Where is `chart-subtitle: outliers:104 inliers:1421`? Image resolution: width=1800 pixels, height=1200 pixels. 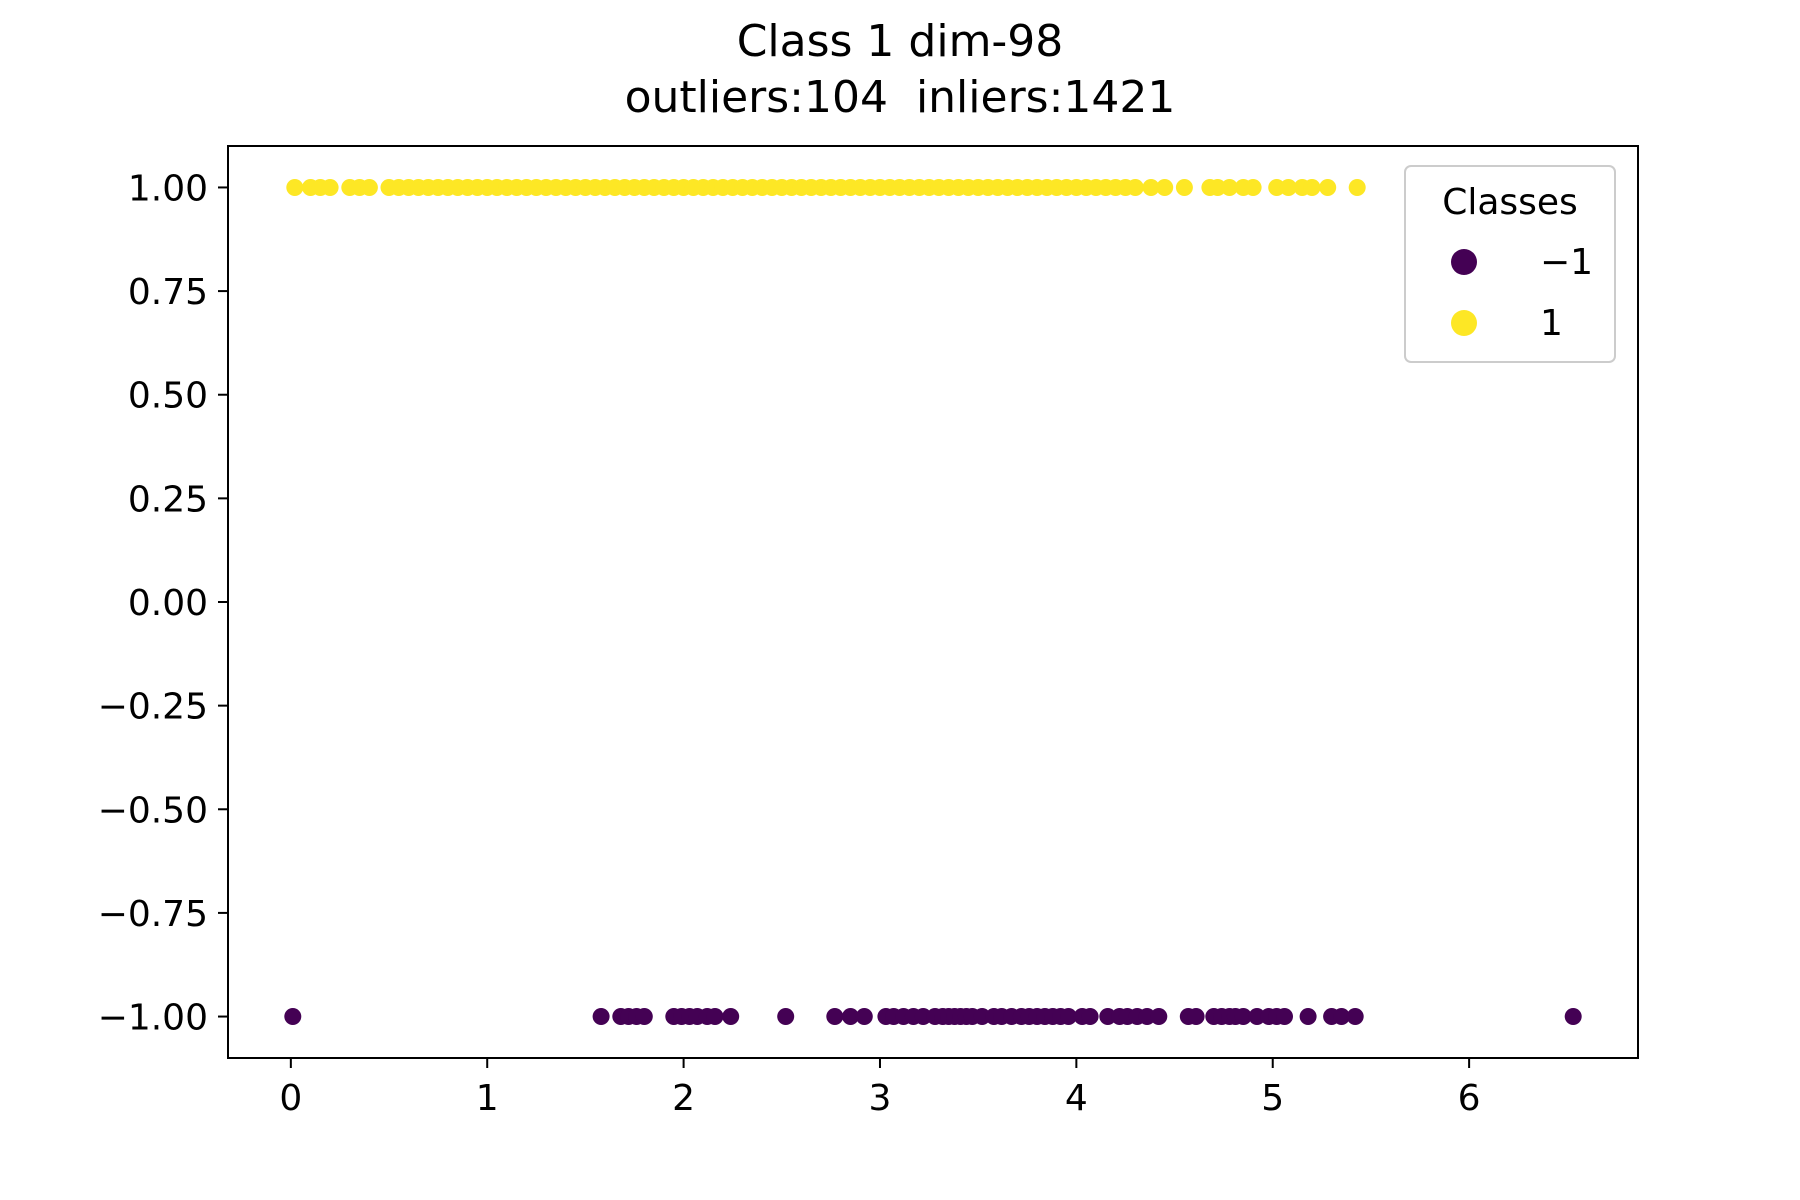
chart-subtitle: outliers:104 inliers:1421 is located at coordinates (900, 97).